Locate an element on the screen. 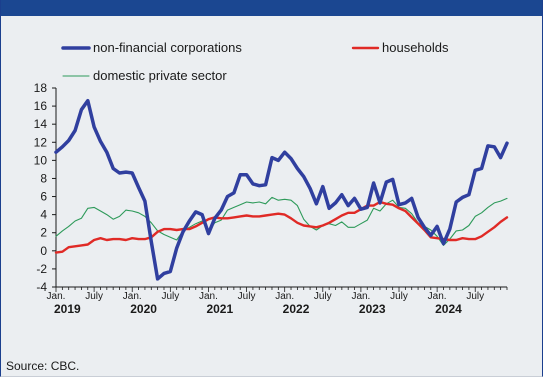  year-label: 2022 is located at coordinates (296, 309).